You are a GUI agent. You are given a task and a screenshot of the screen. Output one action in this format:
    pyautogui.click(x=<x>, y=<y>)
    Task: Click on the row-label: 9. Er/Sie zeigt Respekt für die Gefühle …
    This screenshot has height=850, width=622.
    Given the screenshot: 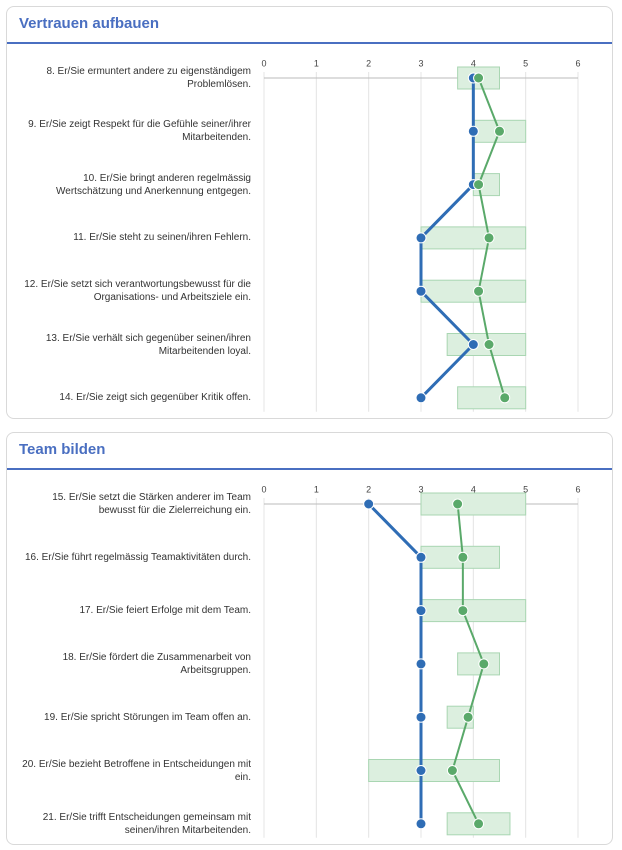 What is the action you would take?
    pyautogui.click(x=139, y=131)
    